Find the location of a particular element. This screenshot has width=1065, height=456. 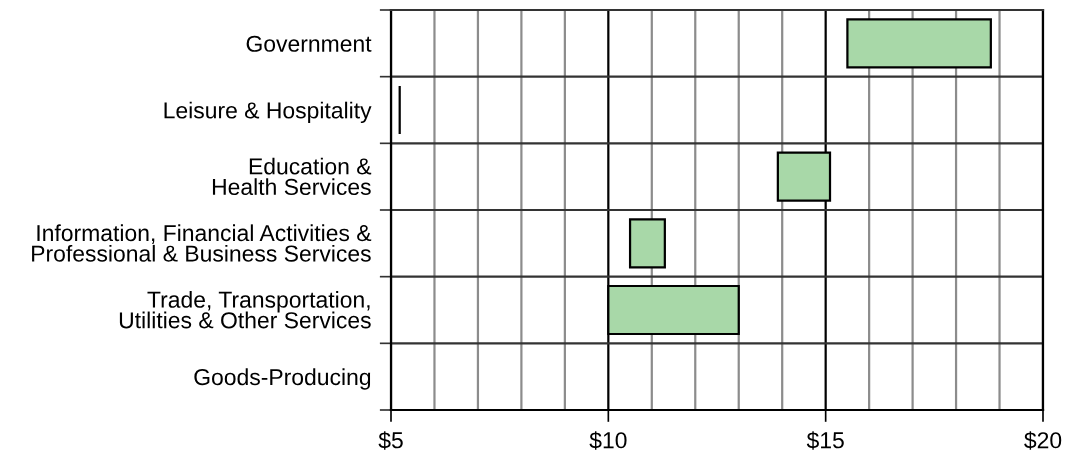

y-tick-label: Information, Financial Activities & Professional & Business Services is located at coordinates (202, 243).